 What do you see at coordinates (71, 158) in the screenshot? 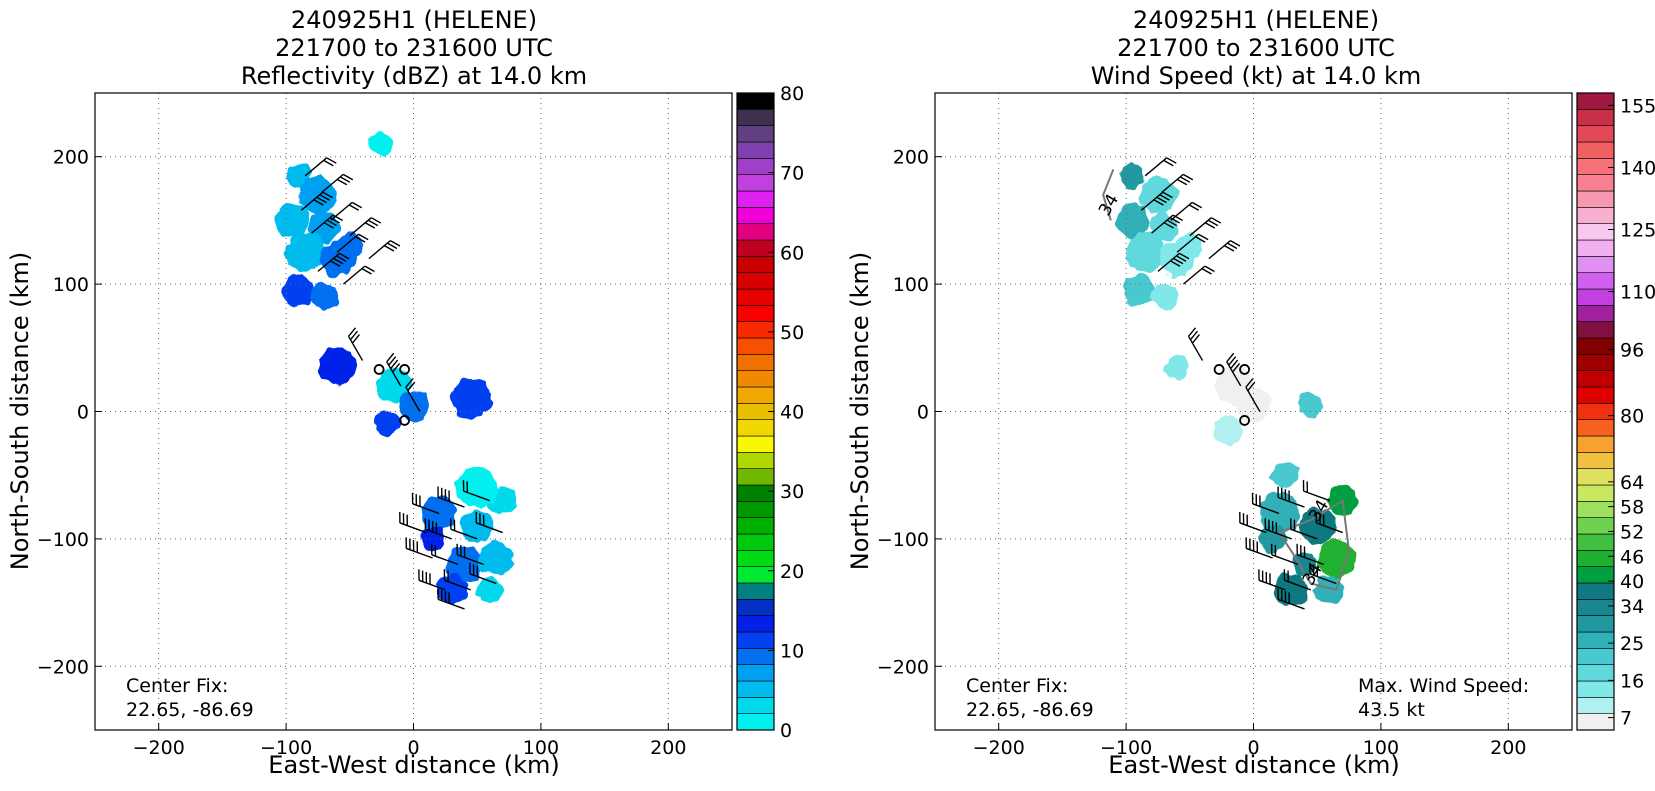
I see `y-tick-label: 200` at bounding box center [71, 158].